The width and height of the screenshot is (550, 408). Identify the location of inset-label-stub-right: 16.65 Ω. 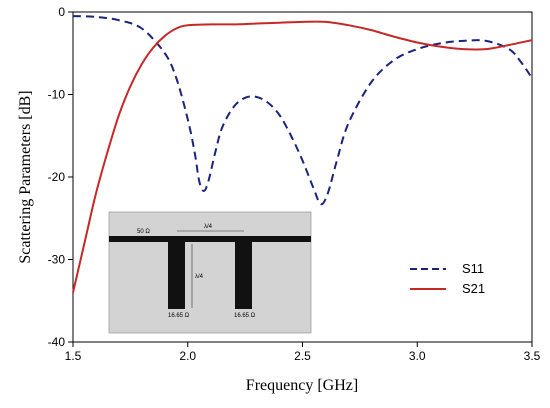
(245, 316).